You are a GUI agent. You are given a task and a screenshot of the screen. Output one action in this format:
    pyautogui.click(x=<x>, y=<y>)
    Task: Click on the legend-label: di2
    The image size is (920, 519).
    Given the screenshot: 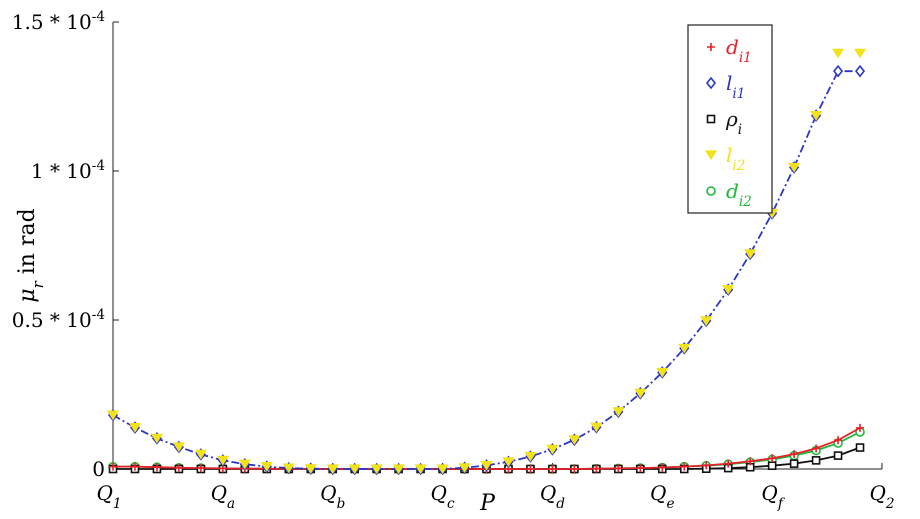 What is the action you would take?
    pyautogui.click(x=739, y=194)
    